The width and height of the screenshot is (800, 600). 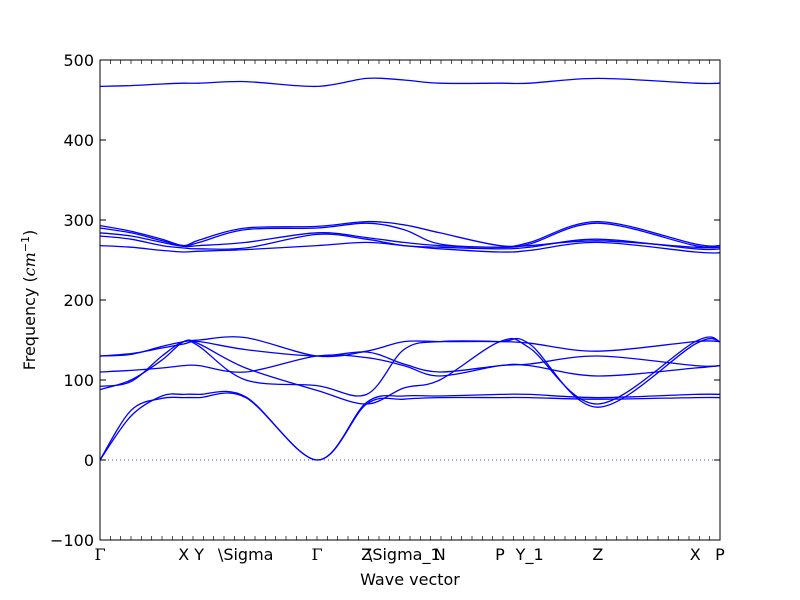 I want to click on y-tick-label: 200, so click(x=78, y=300).